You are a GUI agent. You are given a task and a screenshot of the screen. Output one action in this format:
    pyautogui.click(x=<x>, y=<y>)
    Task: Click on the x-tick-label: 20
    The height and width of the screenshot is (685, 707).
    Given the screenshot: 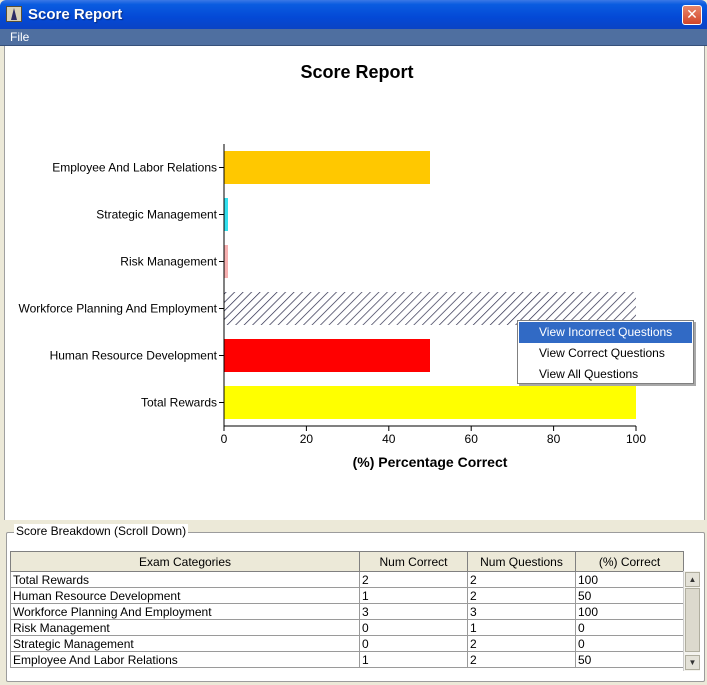 What is the action you would take?
    pyautogui.click(x=307, y=439)
    